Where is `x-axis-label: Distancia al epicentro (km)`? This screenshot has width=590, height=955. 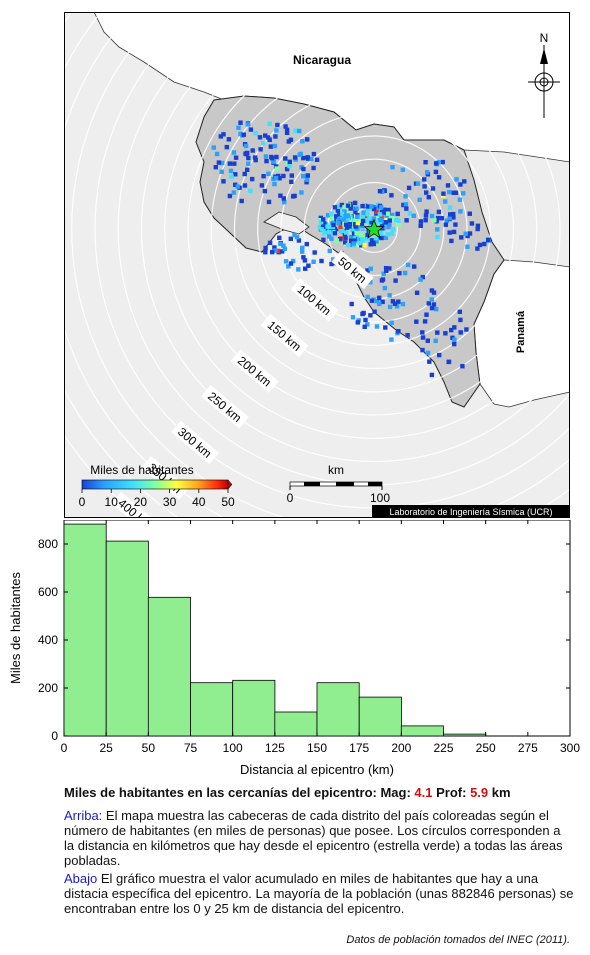
x-axis-label: Distancia al epicentro (km) is located at coordinates (317, 769).